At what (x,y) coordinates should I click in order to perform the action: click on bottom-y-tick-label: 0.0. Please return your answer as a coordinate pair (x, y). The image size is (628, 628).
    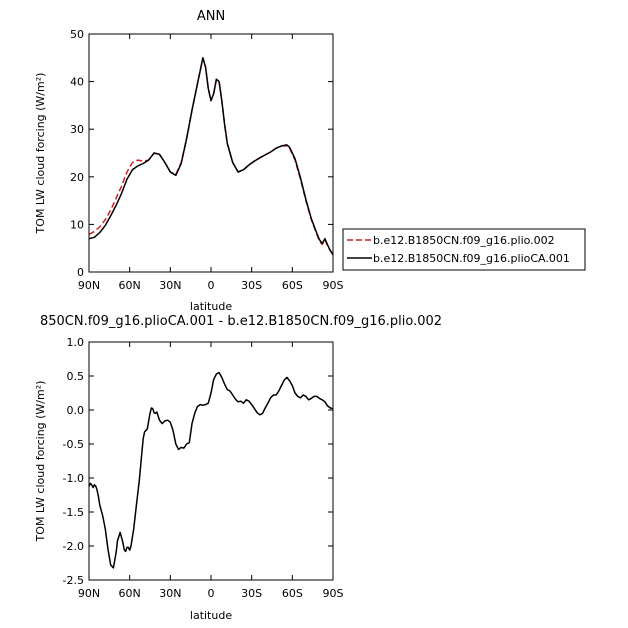
    Looking at the image, I should click on (76, 410).